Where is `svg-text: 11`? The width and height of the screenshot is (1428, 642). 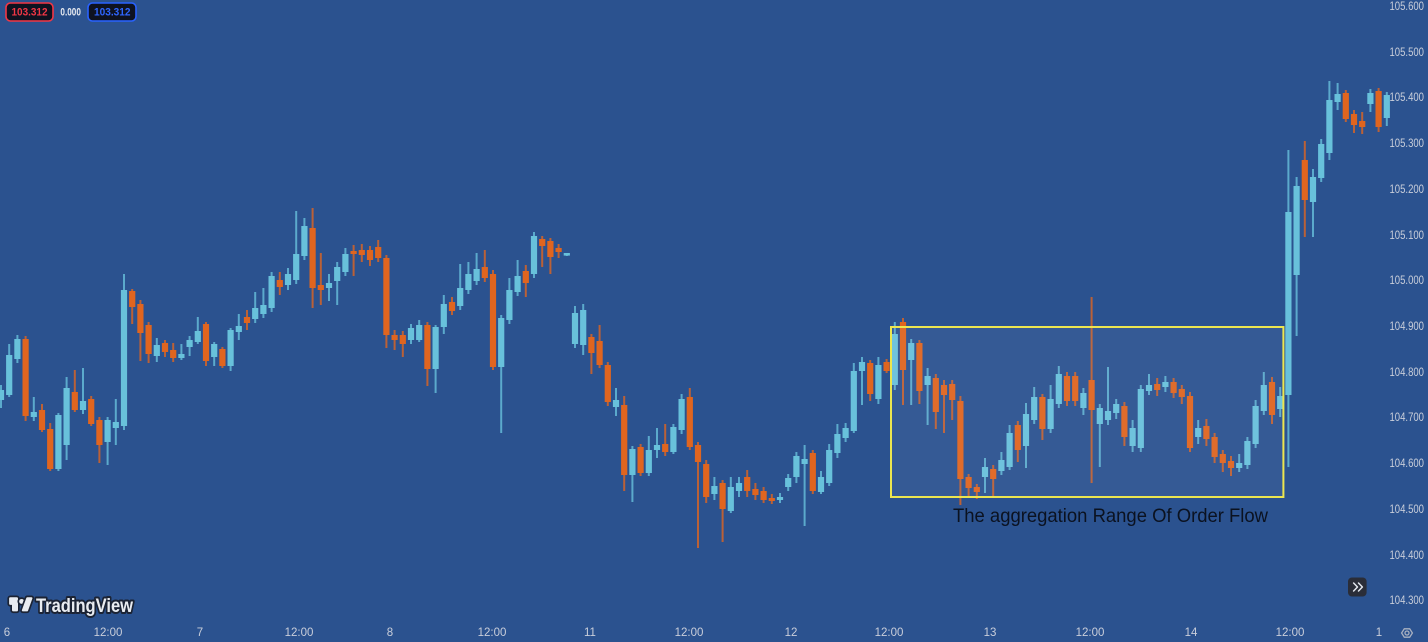 svg-text: 11 is located at coordinates (590, 633).